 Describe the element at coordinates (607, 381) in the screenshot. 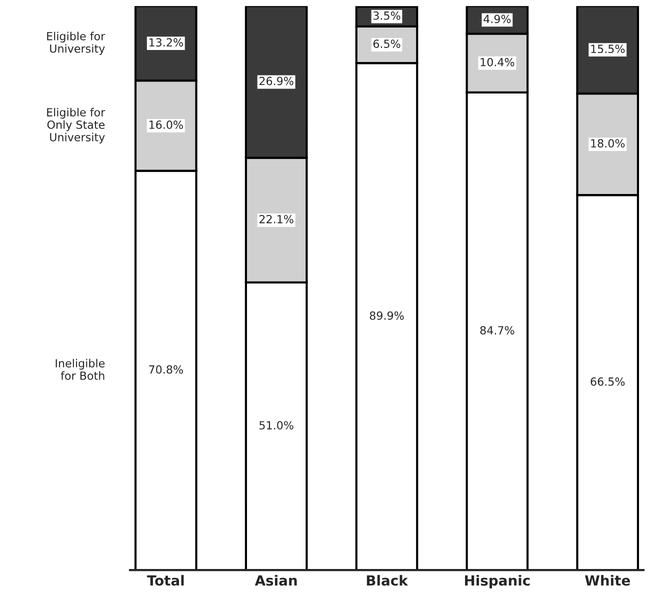

I see `data-label: 66.5%` at that location.